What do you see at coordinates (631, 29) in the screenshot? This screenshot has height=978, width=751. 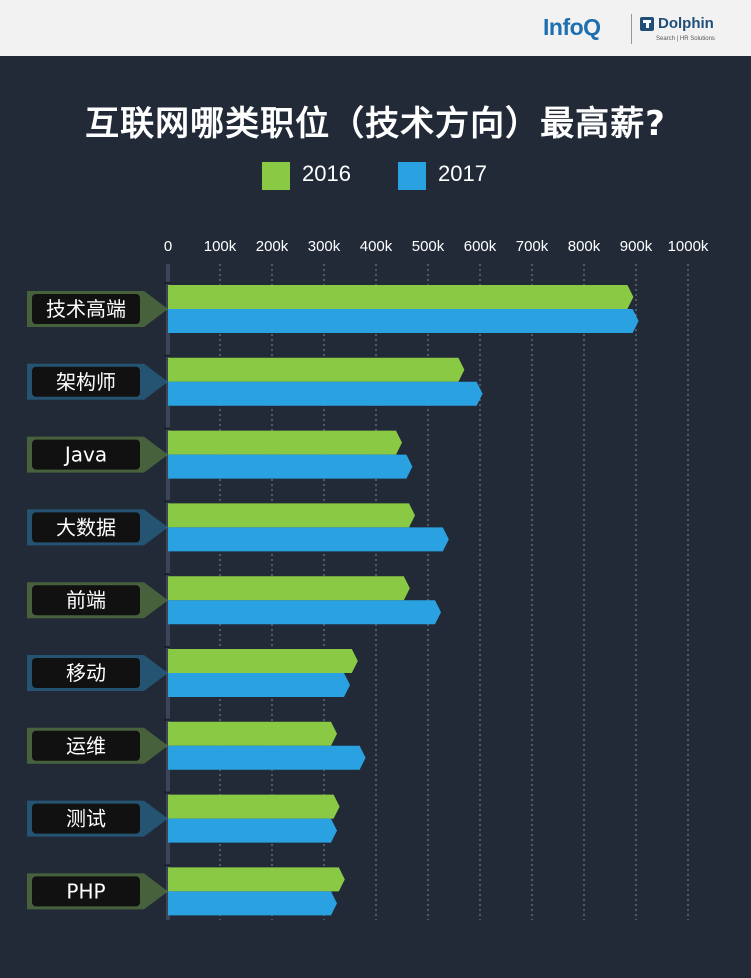 I see `logo-divider` at bounding box center [631, 29].